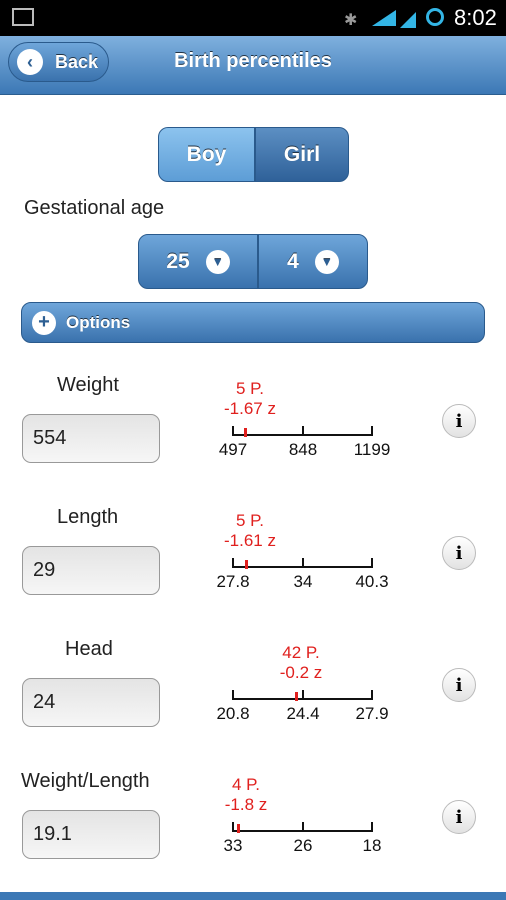  Describe the element at coordinates (313, 261) in the screenshot. I see `days-select: 4 ▼` at that location.